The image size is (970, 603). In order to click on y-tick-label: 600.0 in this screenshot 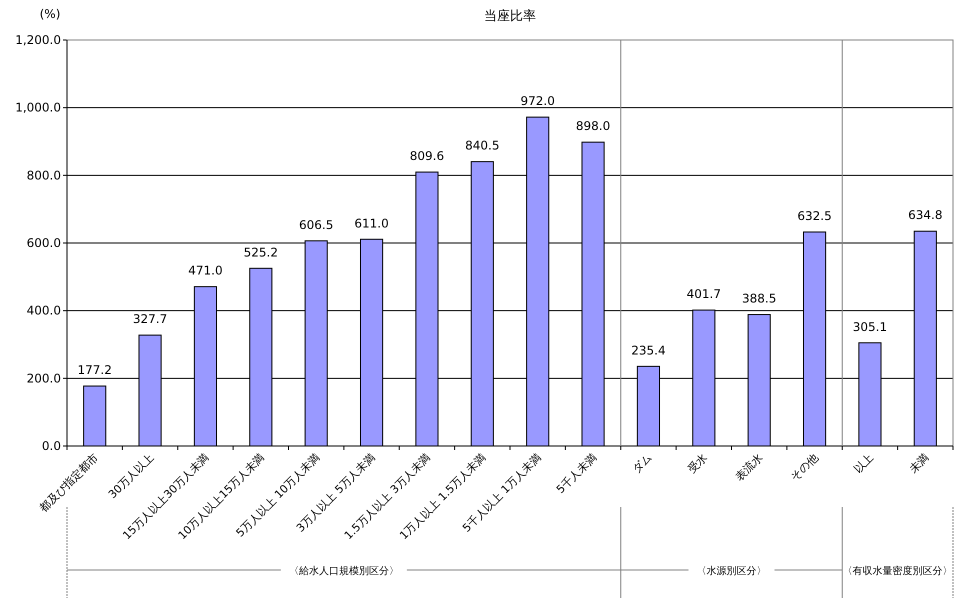, I will do `click(43, 243)`.